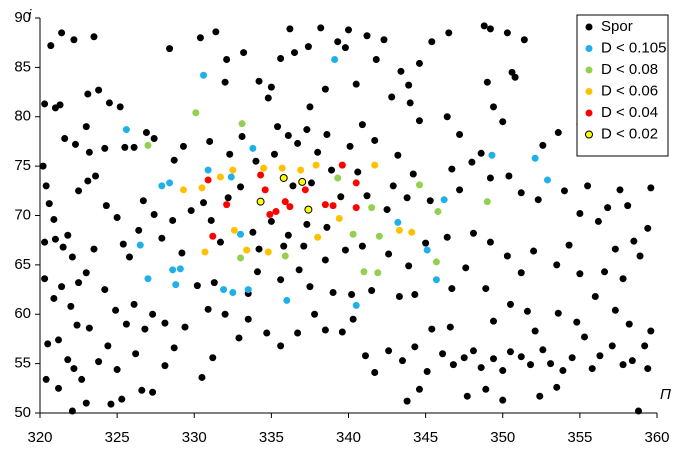  I want to click on legend-marker, so click(589, 27).